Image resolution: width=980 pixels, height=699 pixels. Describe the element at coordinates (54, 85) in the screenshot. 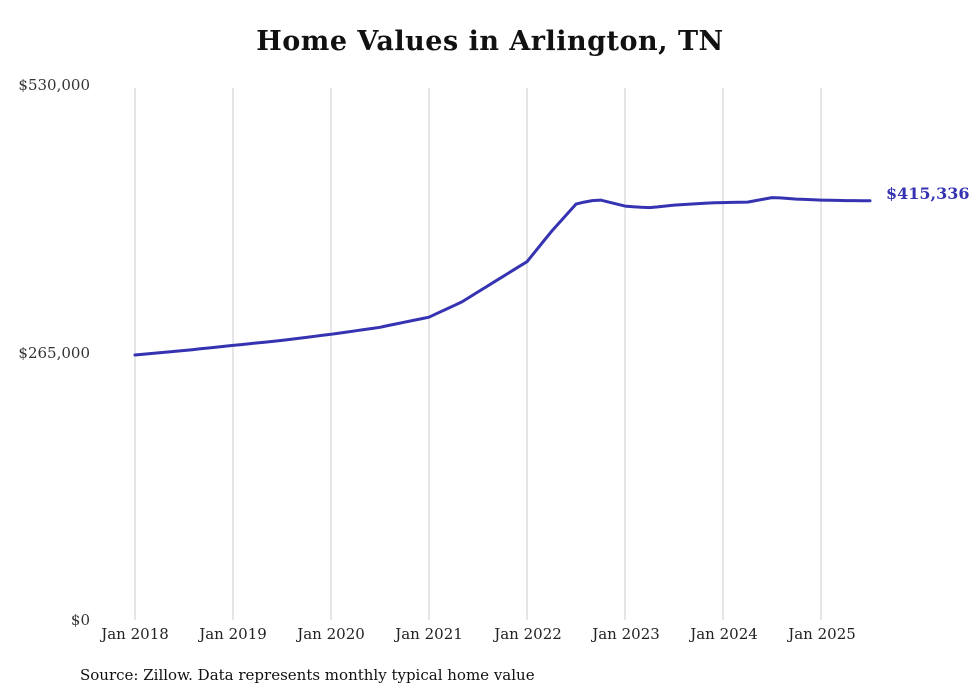

I see `y-axis-tick-530000: $530,000` at that location.